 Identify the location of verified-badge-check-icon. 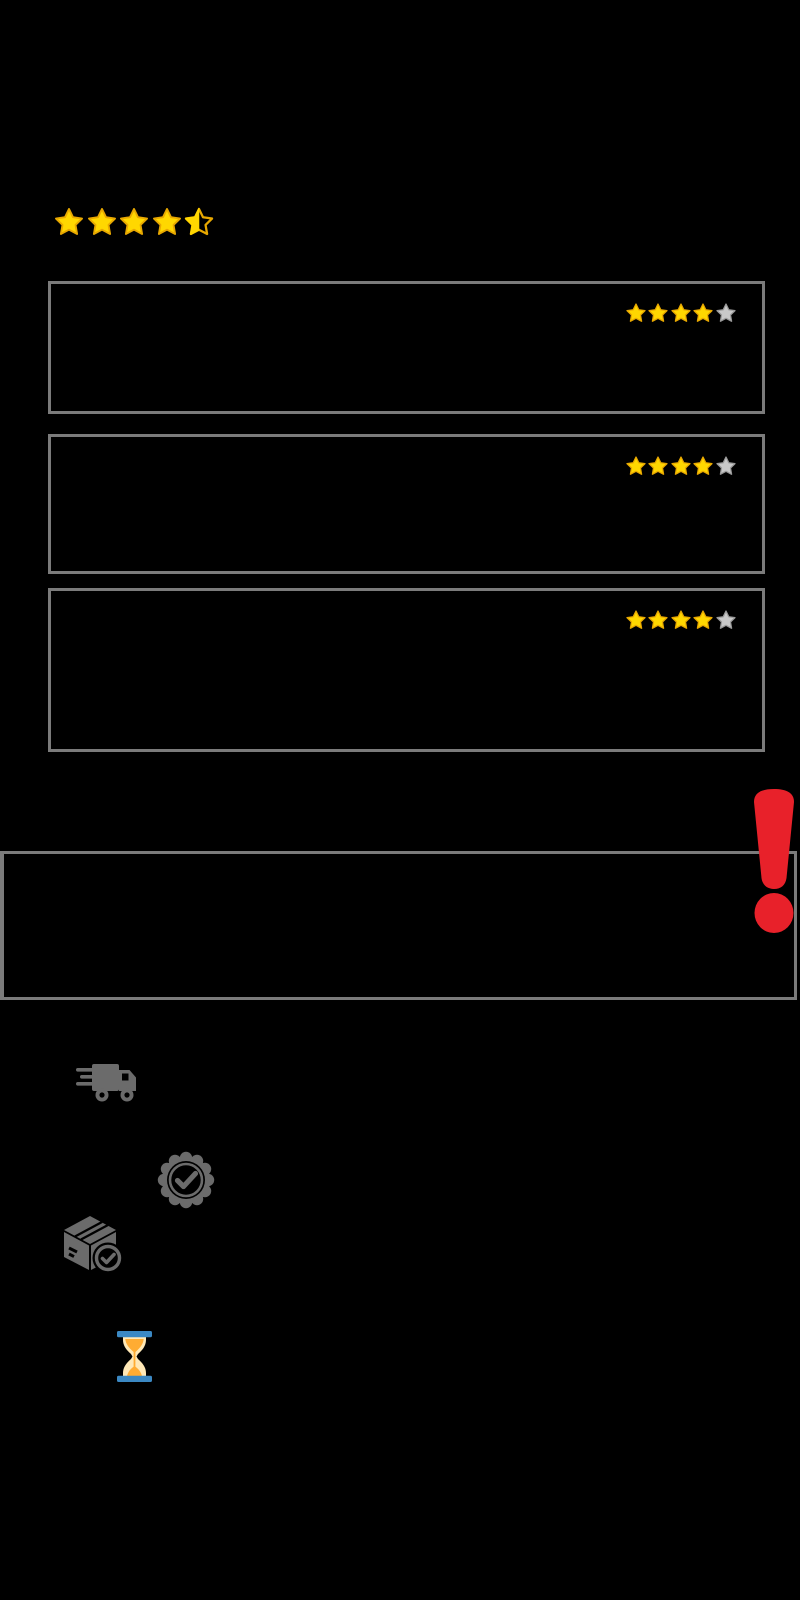
(186, 1180).